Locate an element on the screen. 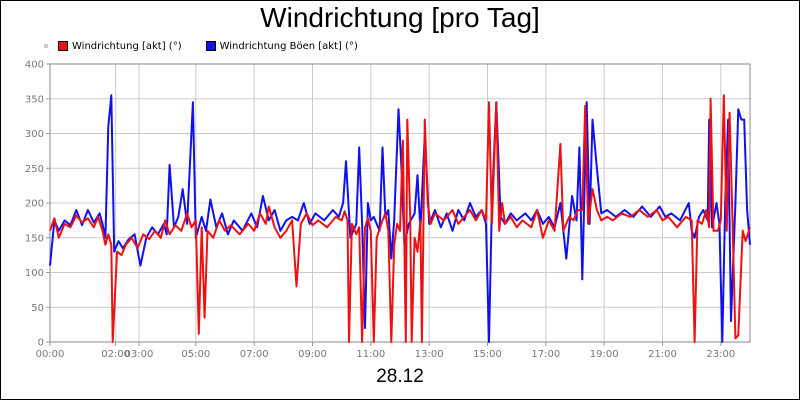 The image size is (800, 400). y-tick-label: 350 is located at coordinates (34, 99).